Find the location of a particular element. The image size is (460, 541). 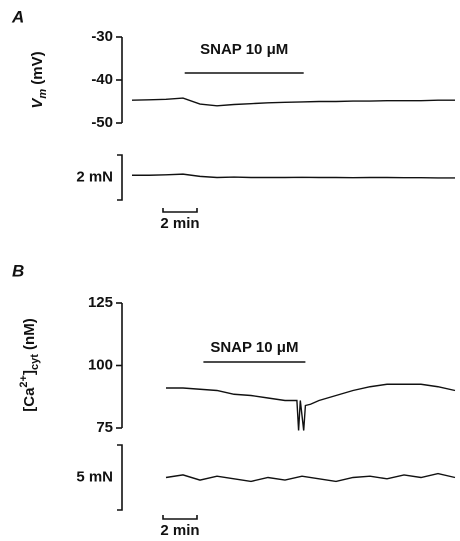

y-axis-label: Vm (mV) is located at coordinates (39, 79).